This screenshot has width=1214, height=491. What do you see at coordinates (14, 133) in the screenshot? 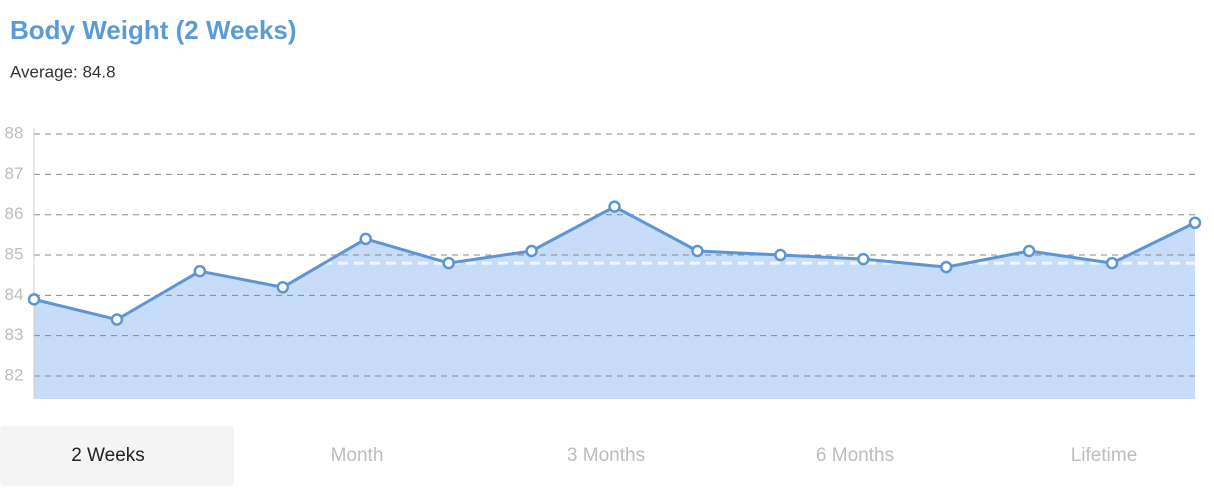
I see `y-tick-label: 88` at bounding box center [14, 133].